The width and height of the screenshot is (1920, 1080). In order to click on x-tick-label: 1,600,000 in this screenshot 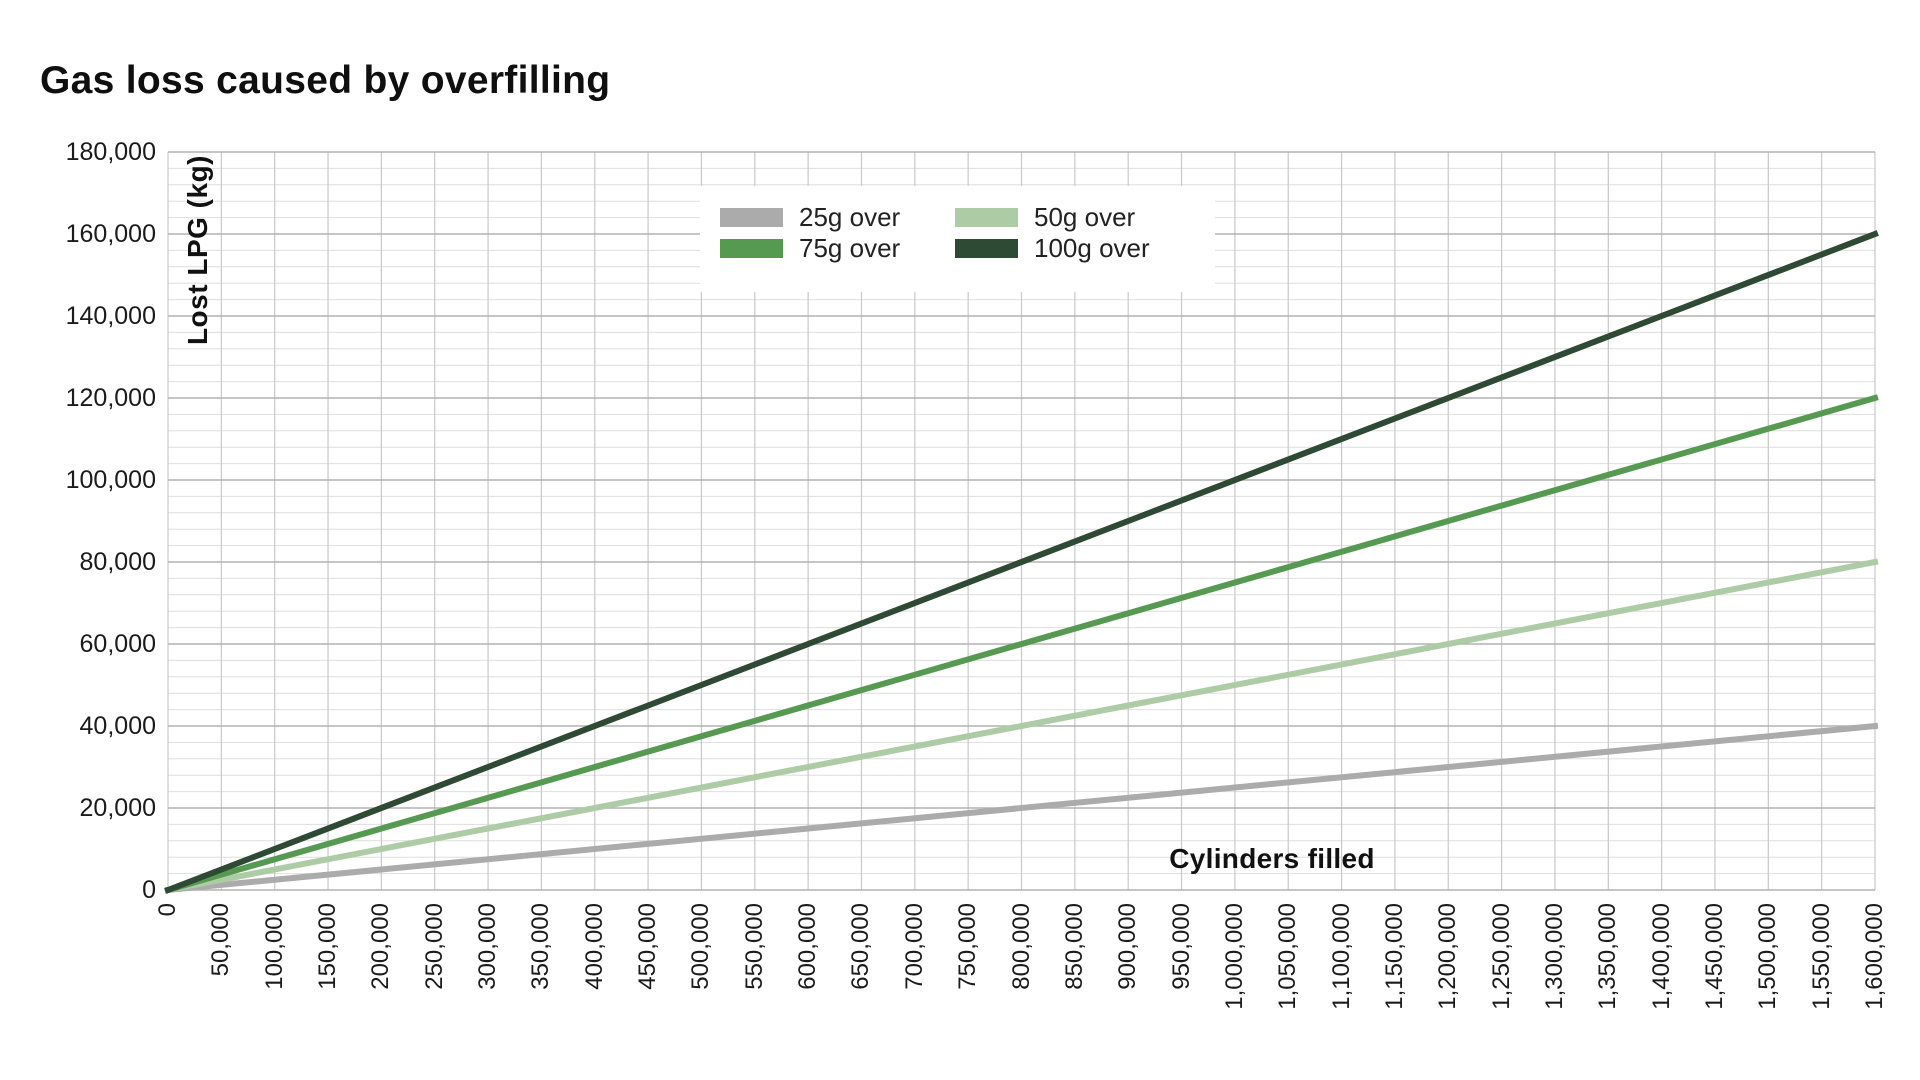, I will do `click(1874, 956)`.